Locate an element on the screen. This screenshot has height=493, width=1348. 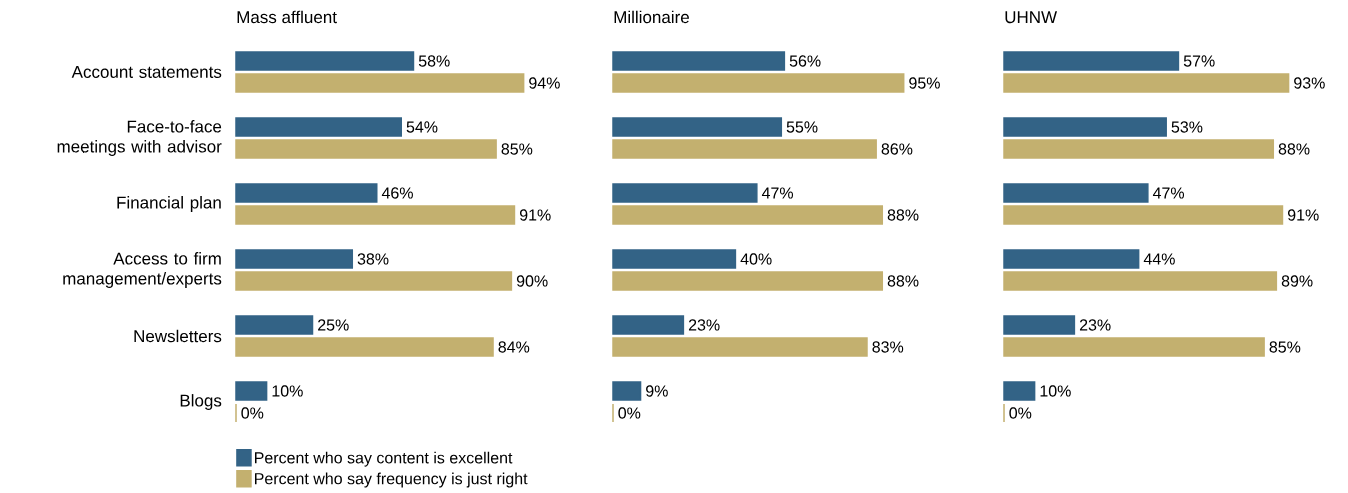
y-tick-label: Blogs is located at coordinates (201, 402).